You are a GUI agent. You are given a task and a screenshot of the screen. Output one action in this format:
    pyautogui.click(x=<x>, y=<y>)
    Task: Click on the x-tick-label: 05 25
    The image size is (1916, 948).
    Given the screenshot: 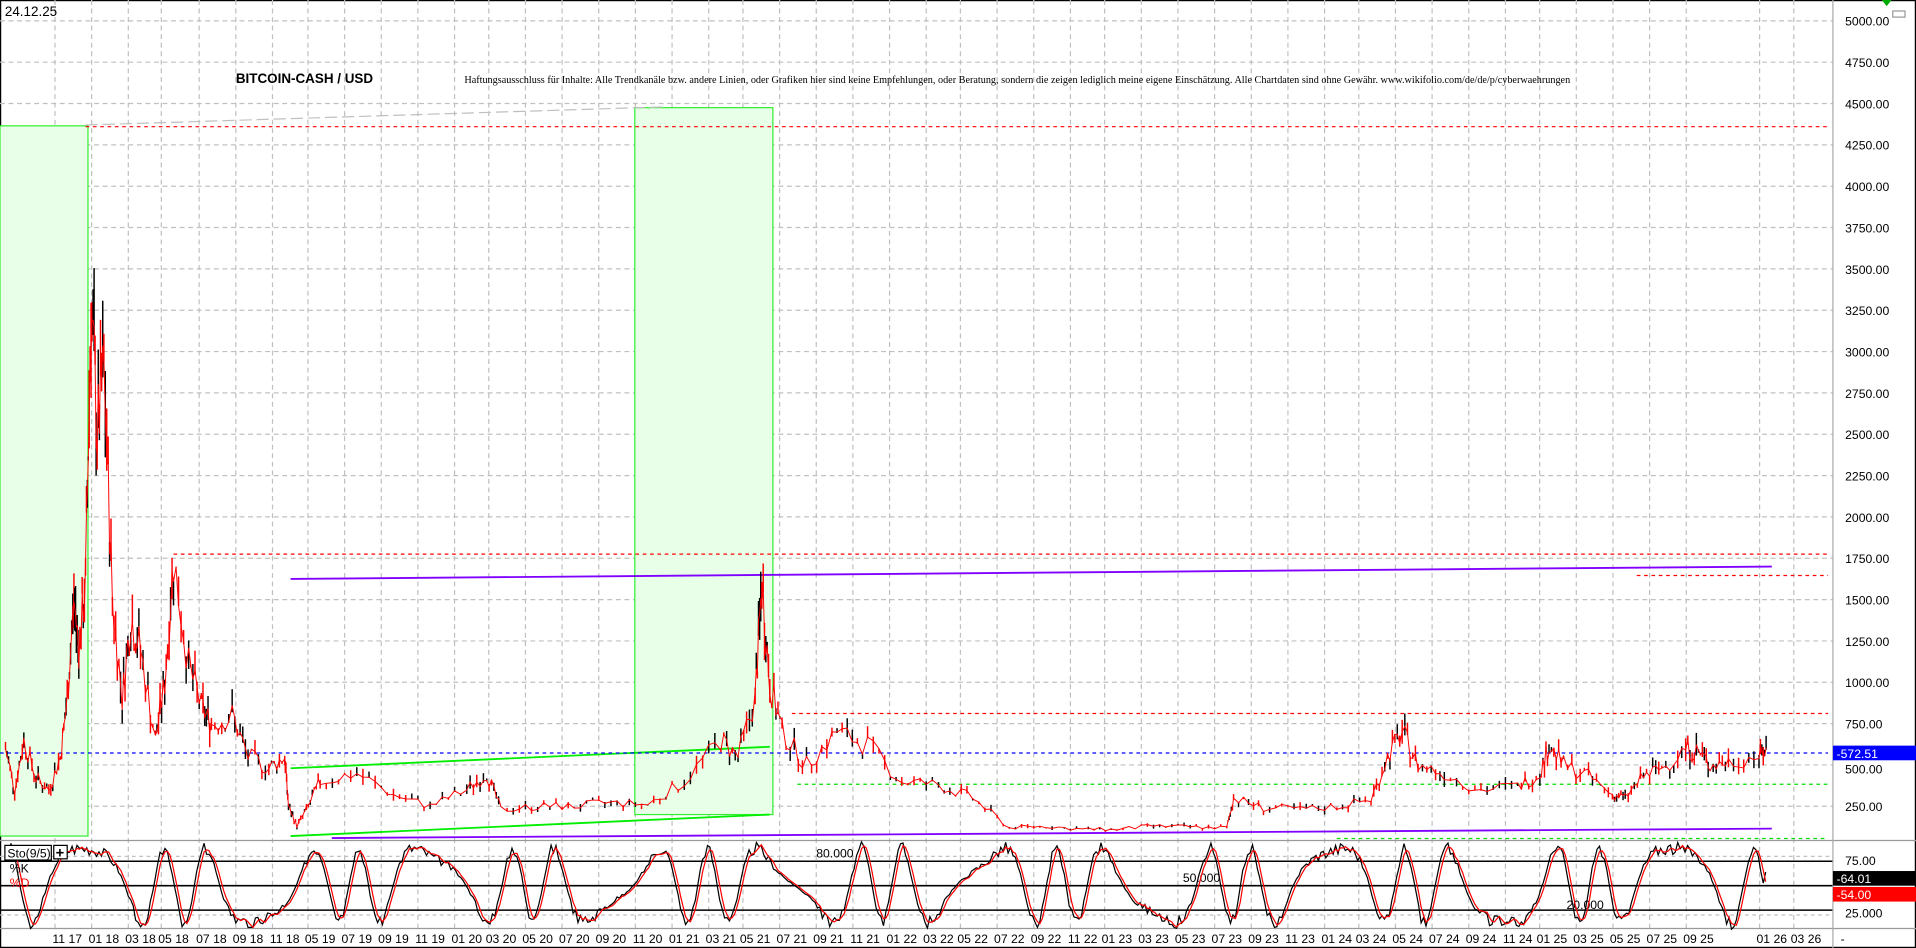 What is the action you would take?
    pyautogui.click(x=1625, y=939)
    